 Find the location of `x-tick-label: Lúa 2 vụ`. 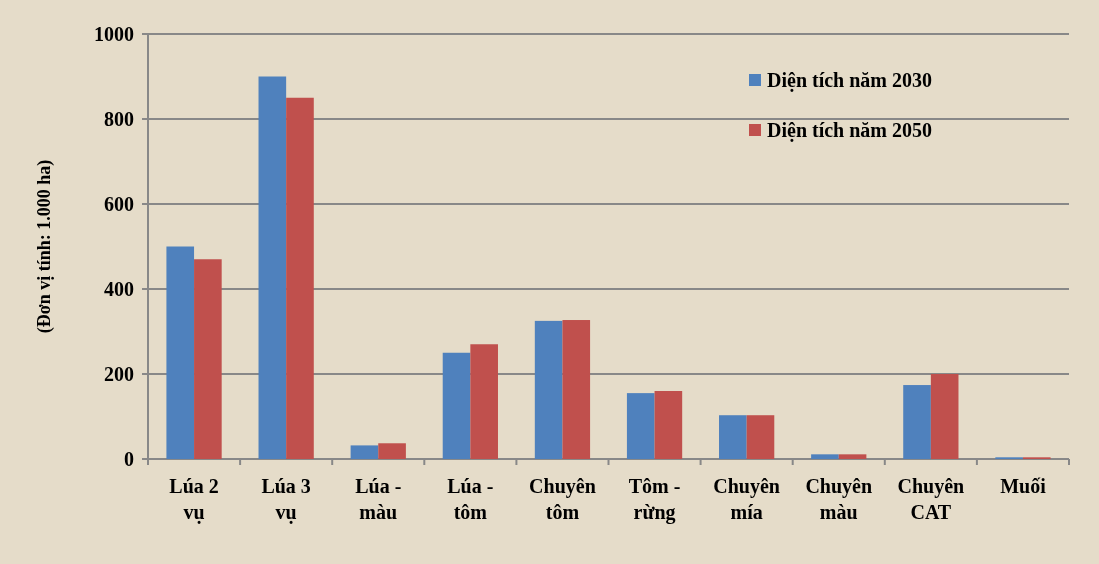

x-tick-label: Lúa 2 vụ is located at coordinates (194, 499).